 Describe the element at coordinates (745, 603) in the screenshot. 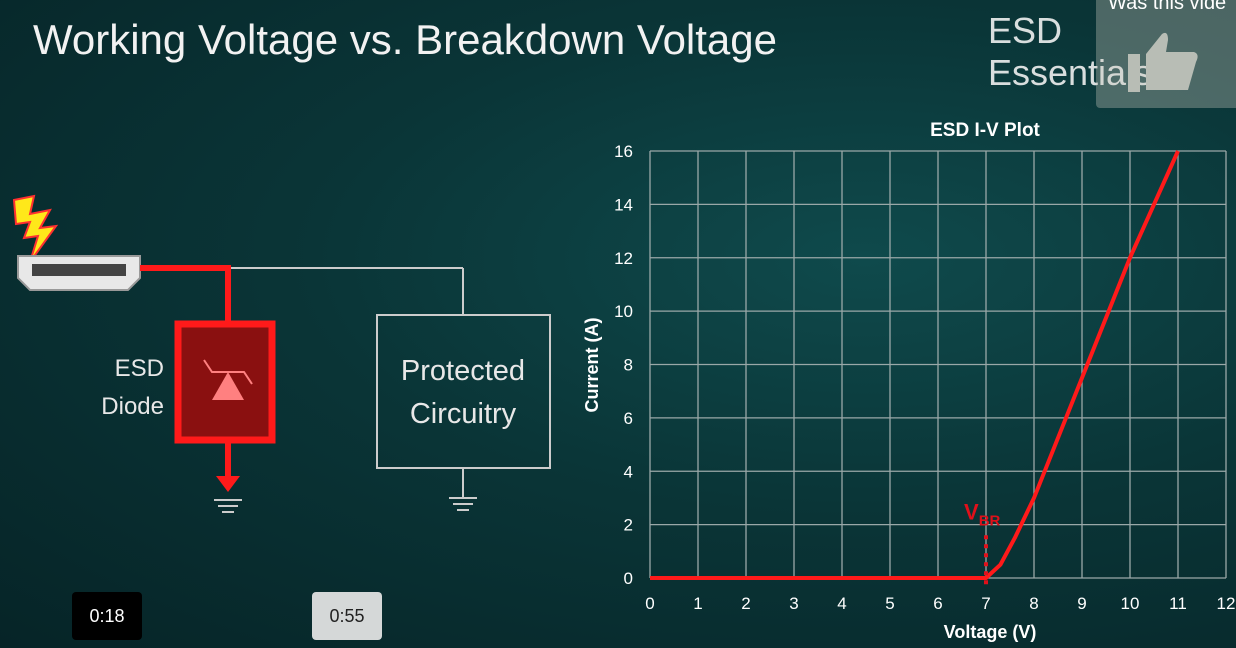

I see `x-tick-label: 2` at that location.